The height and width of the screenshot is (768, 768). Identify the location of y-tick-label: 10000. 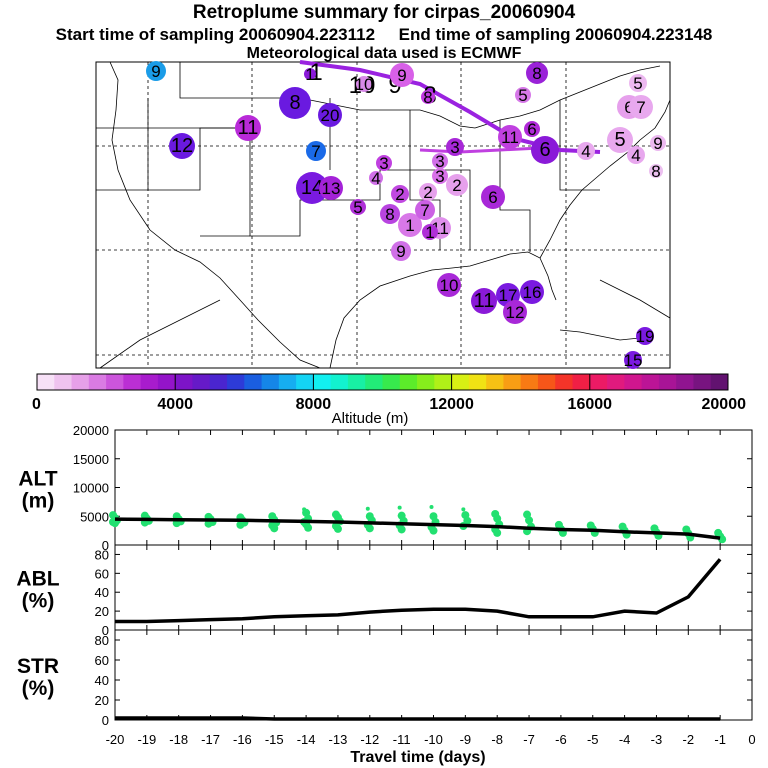
(91, 488).